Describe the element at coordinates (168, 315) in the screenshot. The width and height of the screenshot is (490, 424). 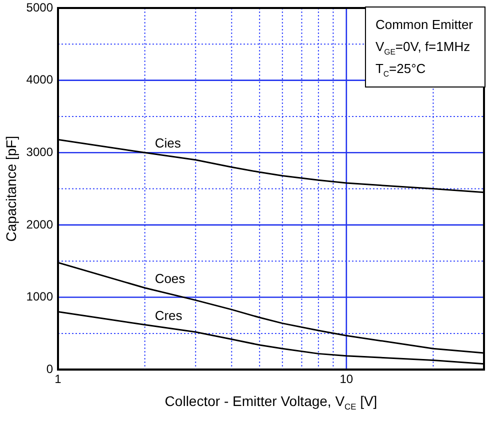
I see `series-label: Cres` at that location.